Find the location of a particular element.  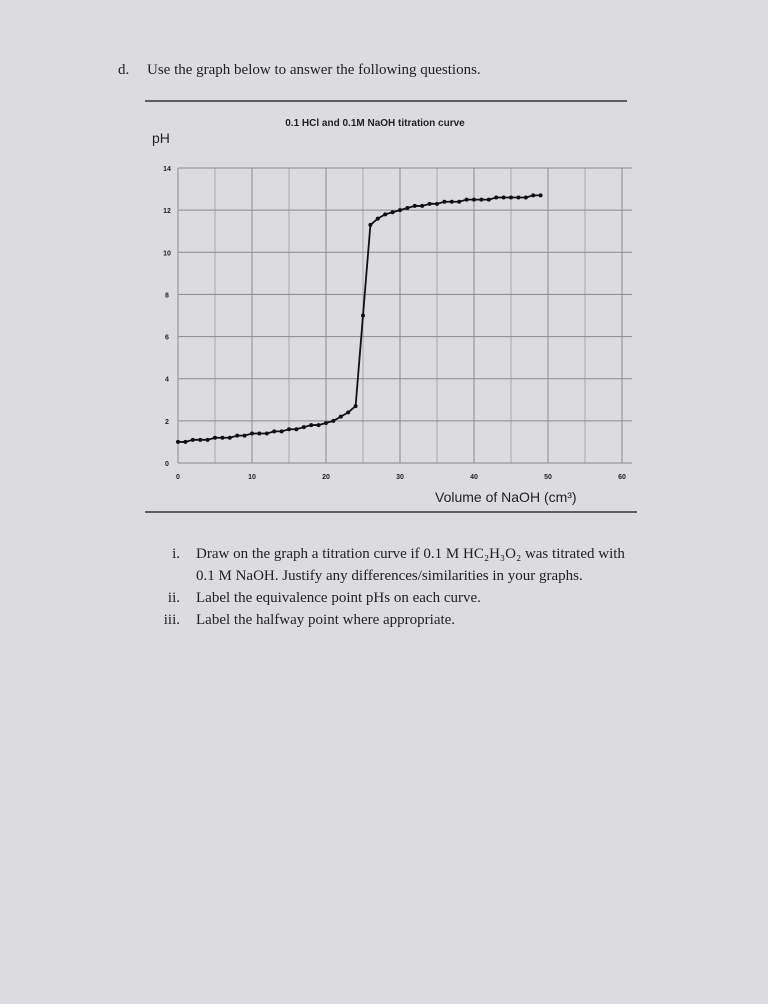

y-tick-label: 12 is located at coordinates (167, 211).